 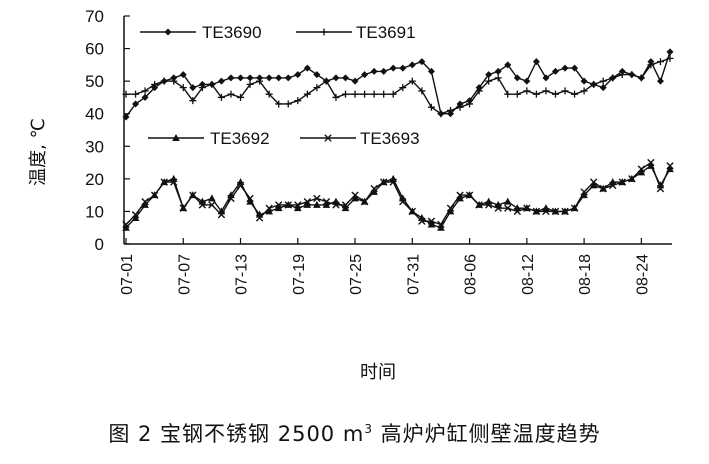 I want to click on series-TE3692, so click(x=398, y=196).